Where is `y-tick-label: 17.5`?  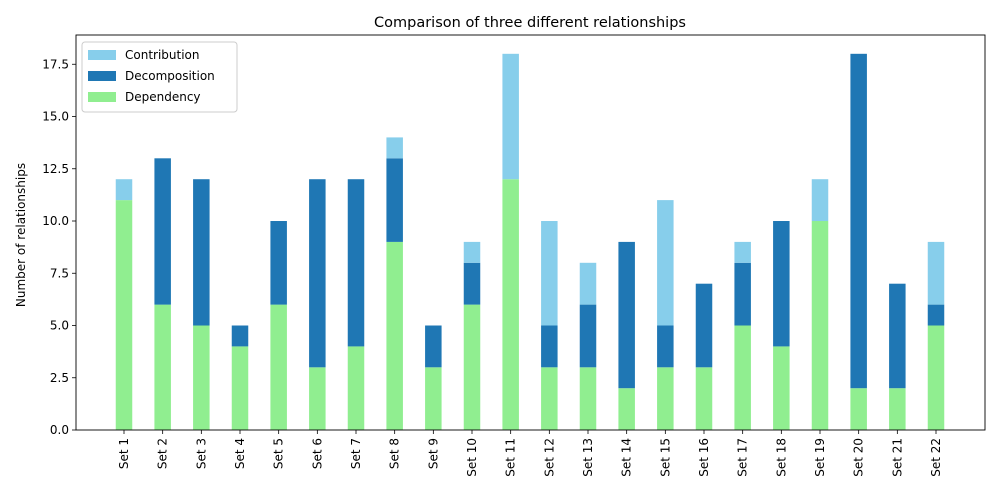 y-tick-label: 17.5 is located at coordinates (55, 64).